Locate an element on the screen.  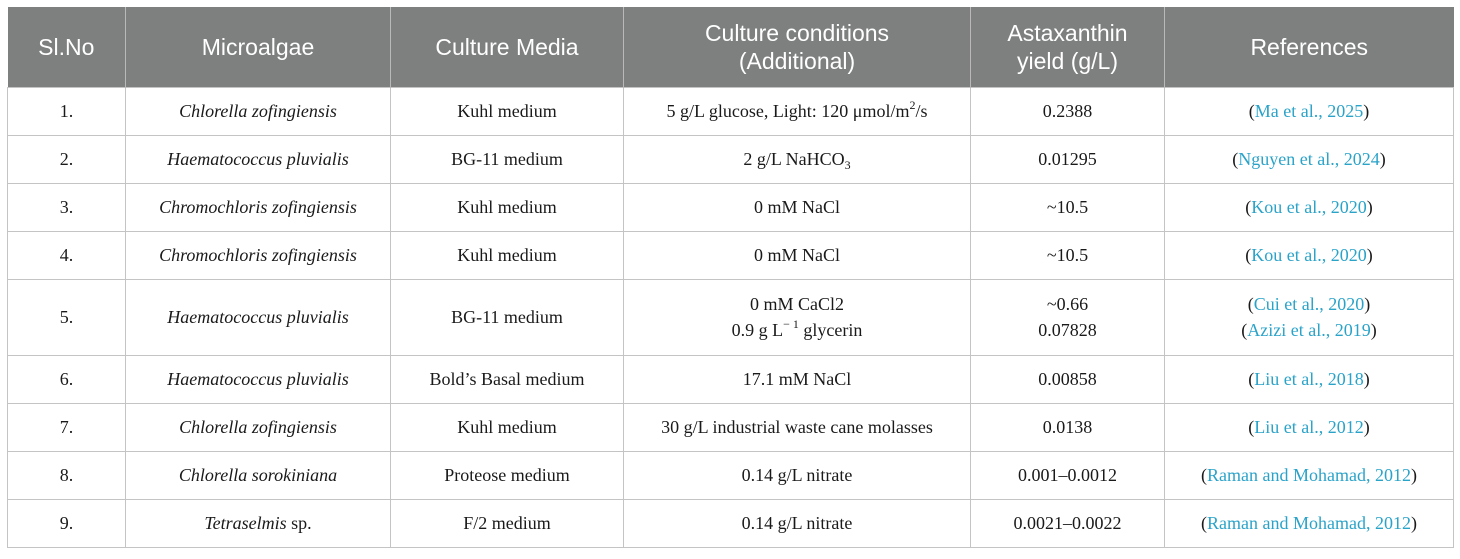
cell-media: F/2 medium is located at coordinates (507, 523).